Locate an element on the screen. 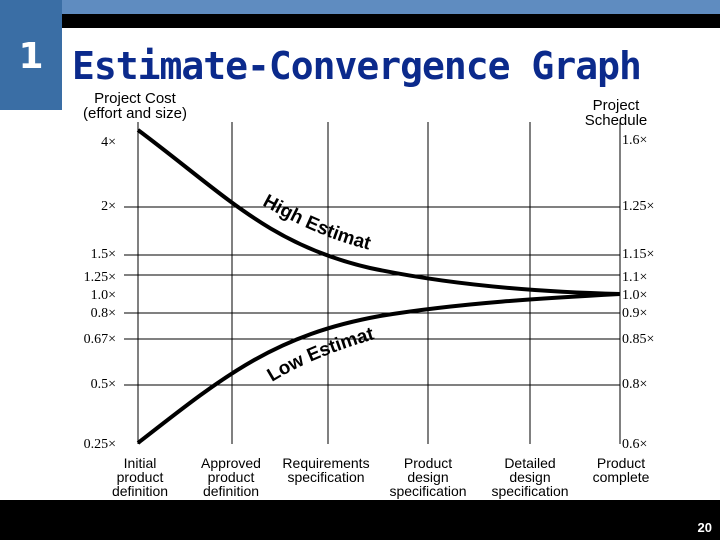  left-tick-7: 0.67× is located at coordinates (99, 339).